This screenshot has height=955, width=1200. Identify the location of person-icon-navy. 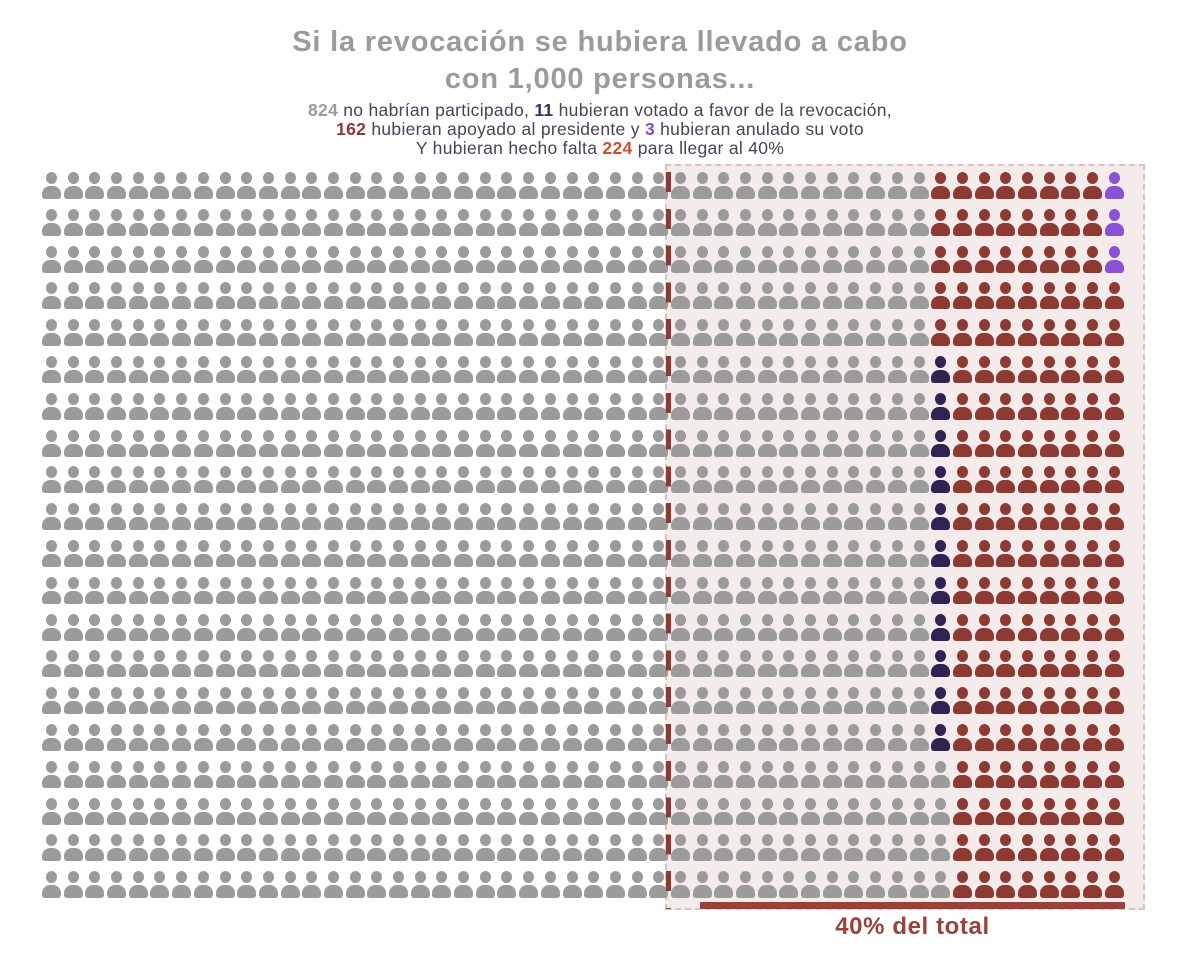
(941, 369).